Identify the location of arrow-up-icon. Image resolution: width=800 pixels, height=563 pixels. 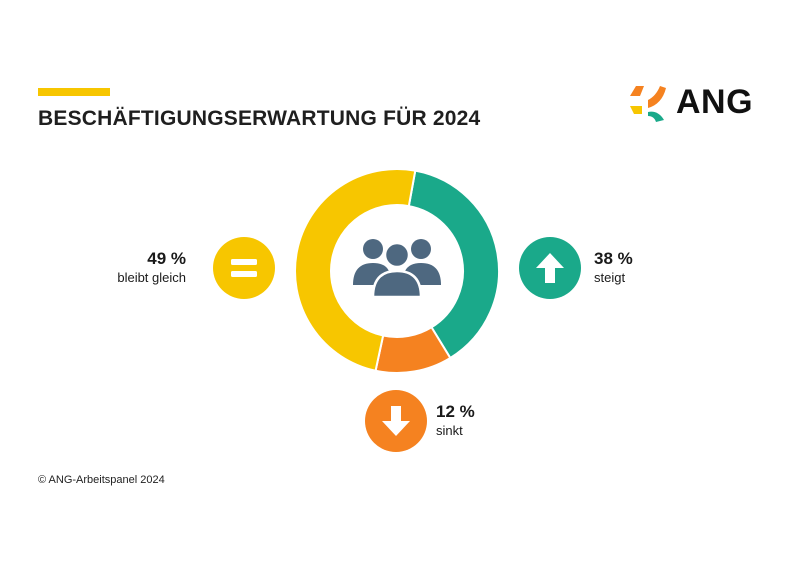
(550, 268).